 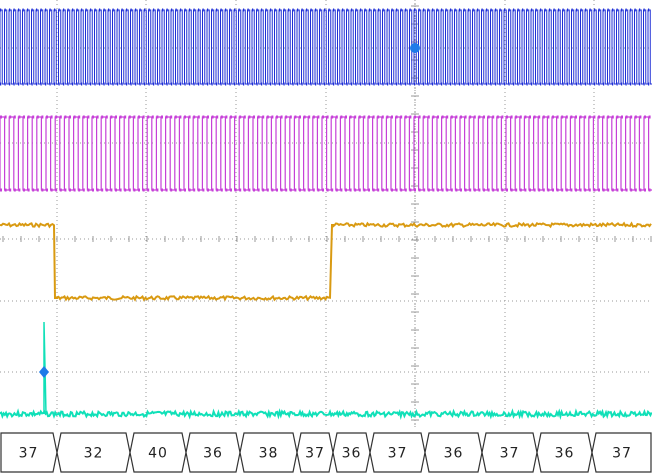 I want to click on circle-marker-icon, so click(x=415, y=48).